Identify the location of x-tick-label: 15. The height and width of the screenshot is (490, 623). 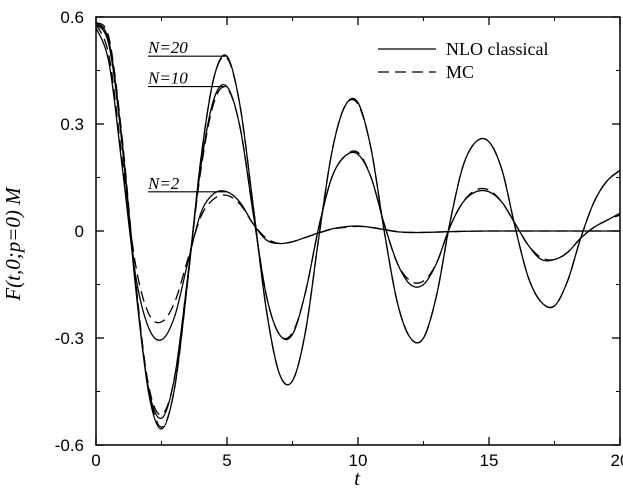
(489, 460).